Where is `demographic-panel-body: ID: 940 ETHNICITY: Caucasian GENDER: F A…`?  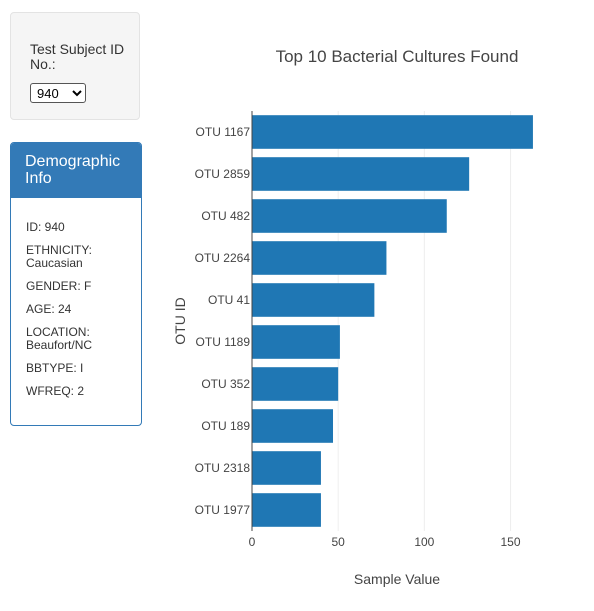
demographic-panel-body: ID: 940 ETHNICITY: Caucasian GENDER: F A… is located at coordinates (76, 298).